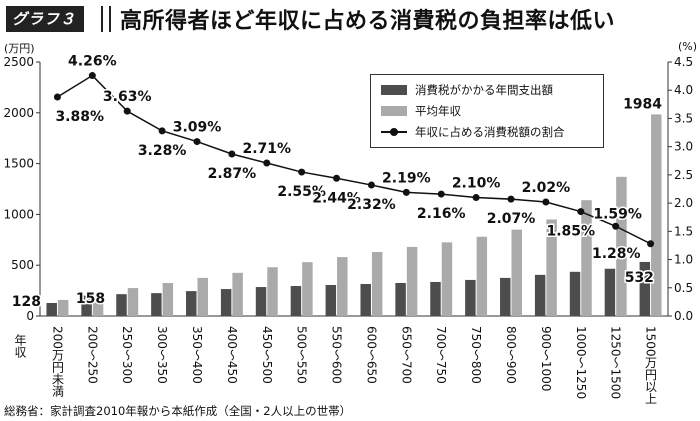  What do you see at coordinates (336, 198) in the screenshot?
I see `ratio-data-label: 2.44%` at bounding box center [336, 198].